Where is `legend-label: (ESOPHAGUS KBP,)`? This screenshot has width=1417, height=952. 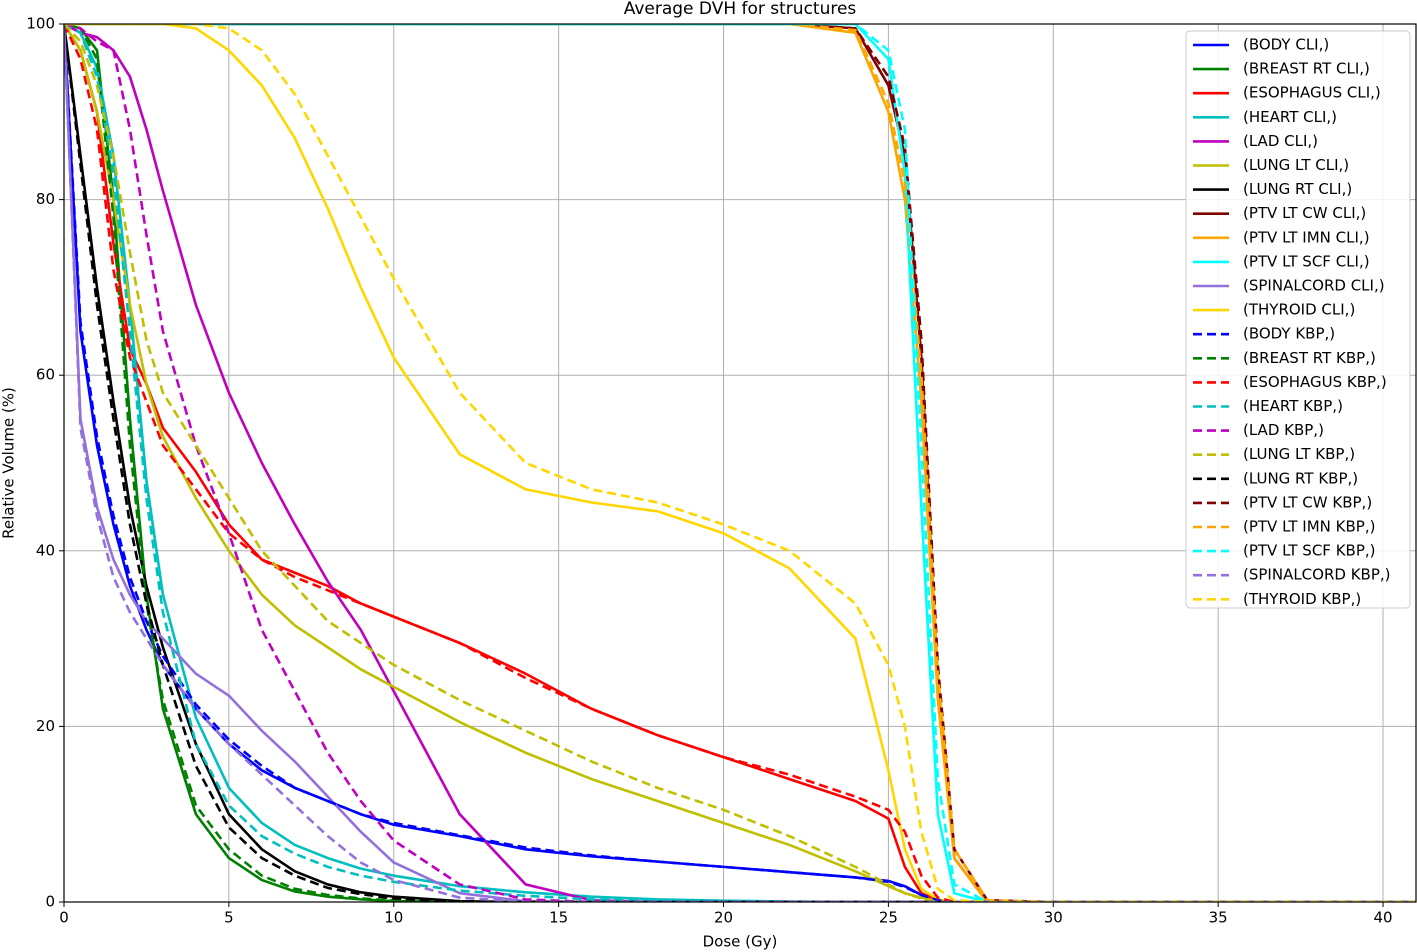 legend-label: (ESOPHAGUS KBP,) is located at coordinates (1315, 382).